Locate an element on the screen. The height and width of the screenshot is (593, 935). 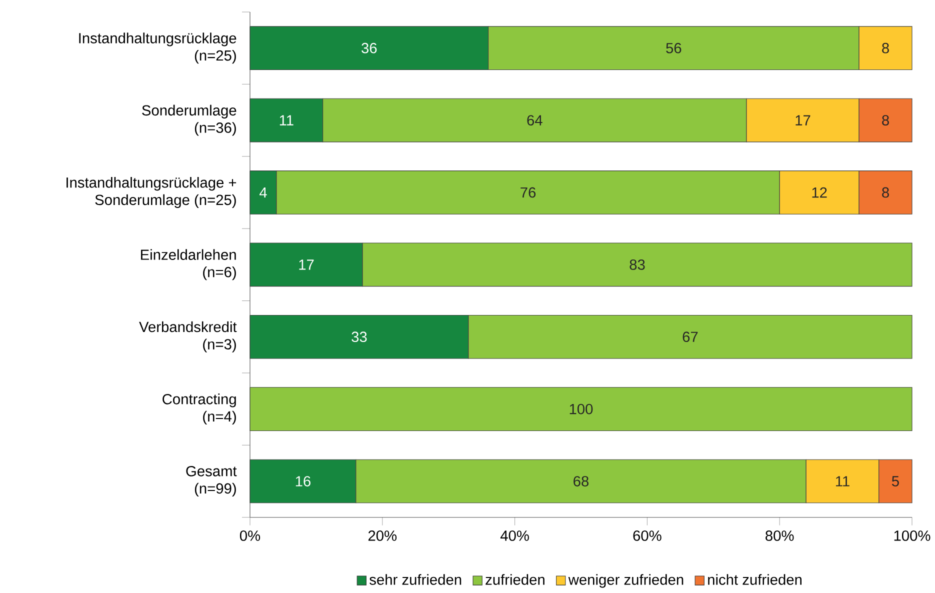
x-tick-label: 20% is located at coordinates (382, 535).